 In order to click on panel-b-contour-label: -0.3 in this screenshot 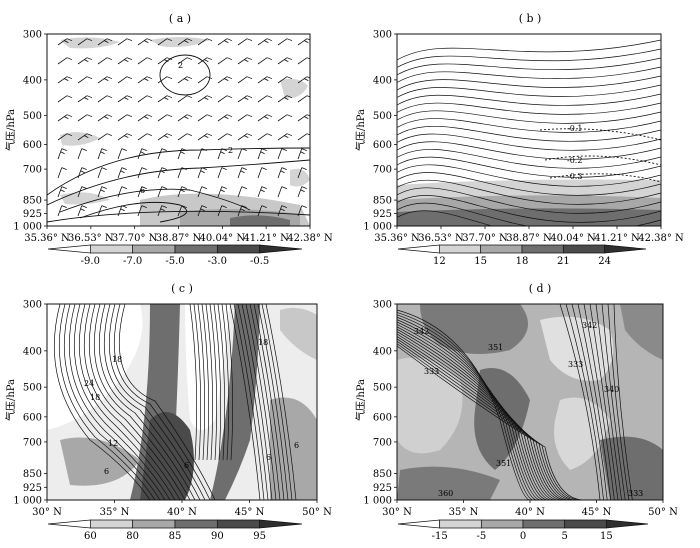, I will do `click(574, 176)`.